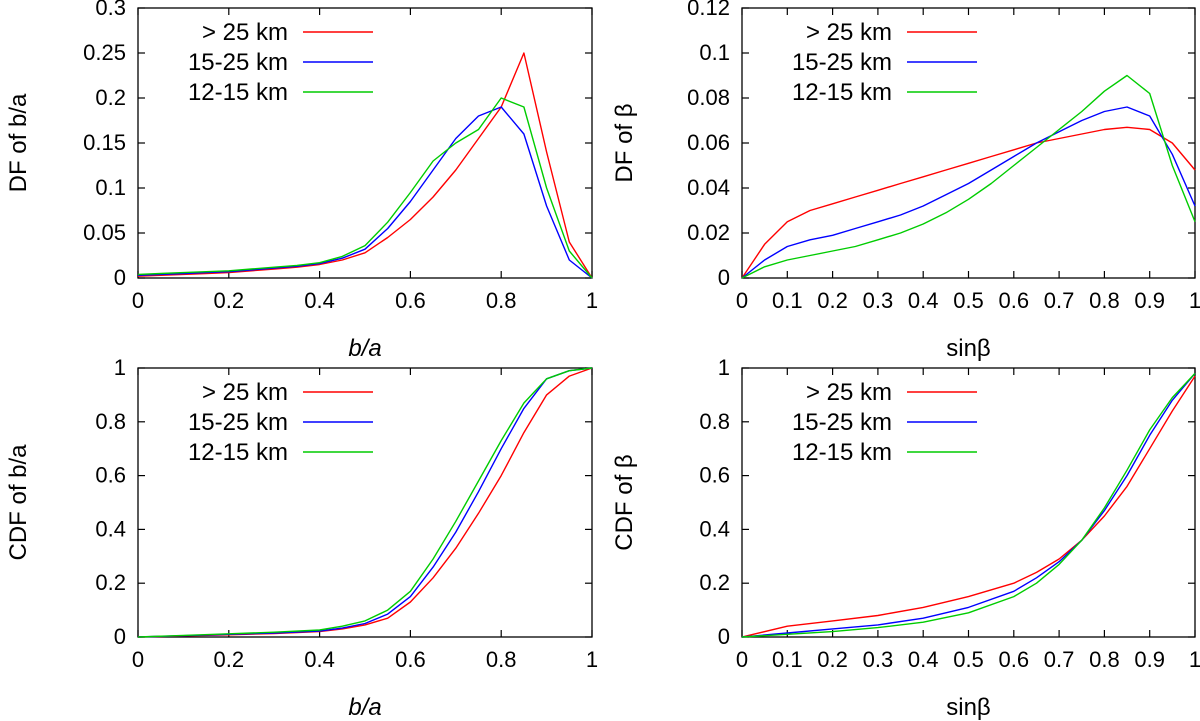 The width and height of the screenshot is (1200, 721). I want to click on plot-frame, so click(365, 502).